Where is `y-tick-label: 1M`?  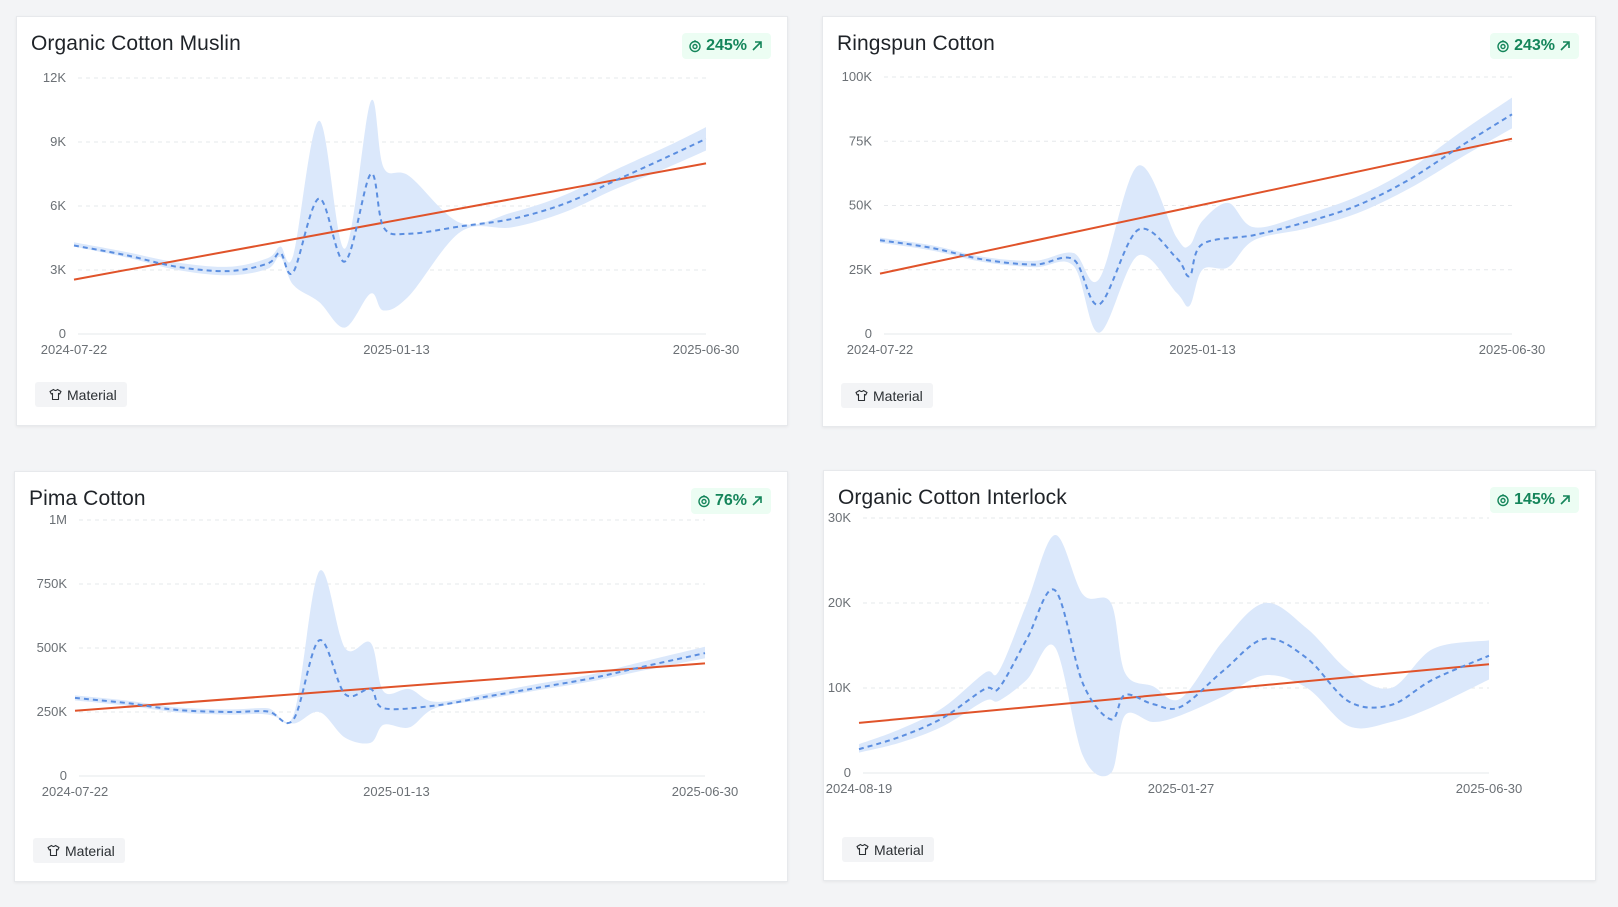
y-tick-label: 1M is located at coordinates (58, 519).